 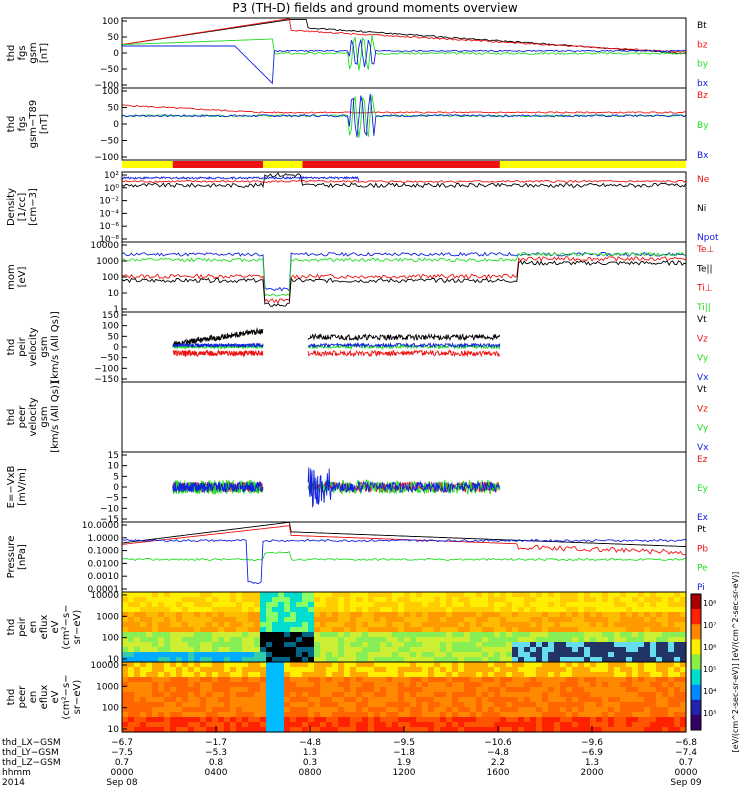 I want to click on panel-2-ylabel-0: thd, so click(x=11, y=124).